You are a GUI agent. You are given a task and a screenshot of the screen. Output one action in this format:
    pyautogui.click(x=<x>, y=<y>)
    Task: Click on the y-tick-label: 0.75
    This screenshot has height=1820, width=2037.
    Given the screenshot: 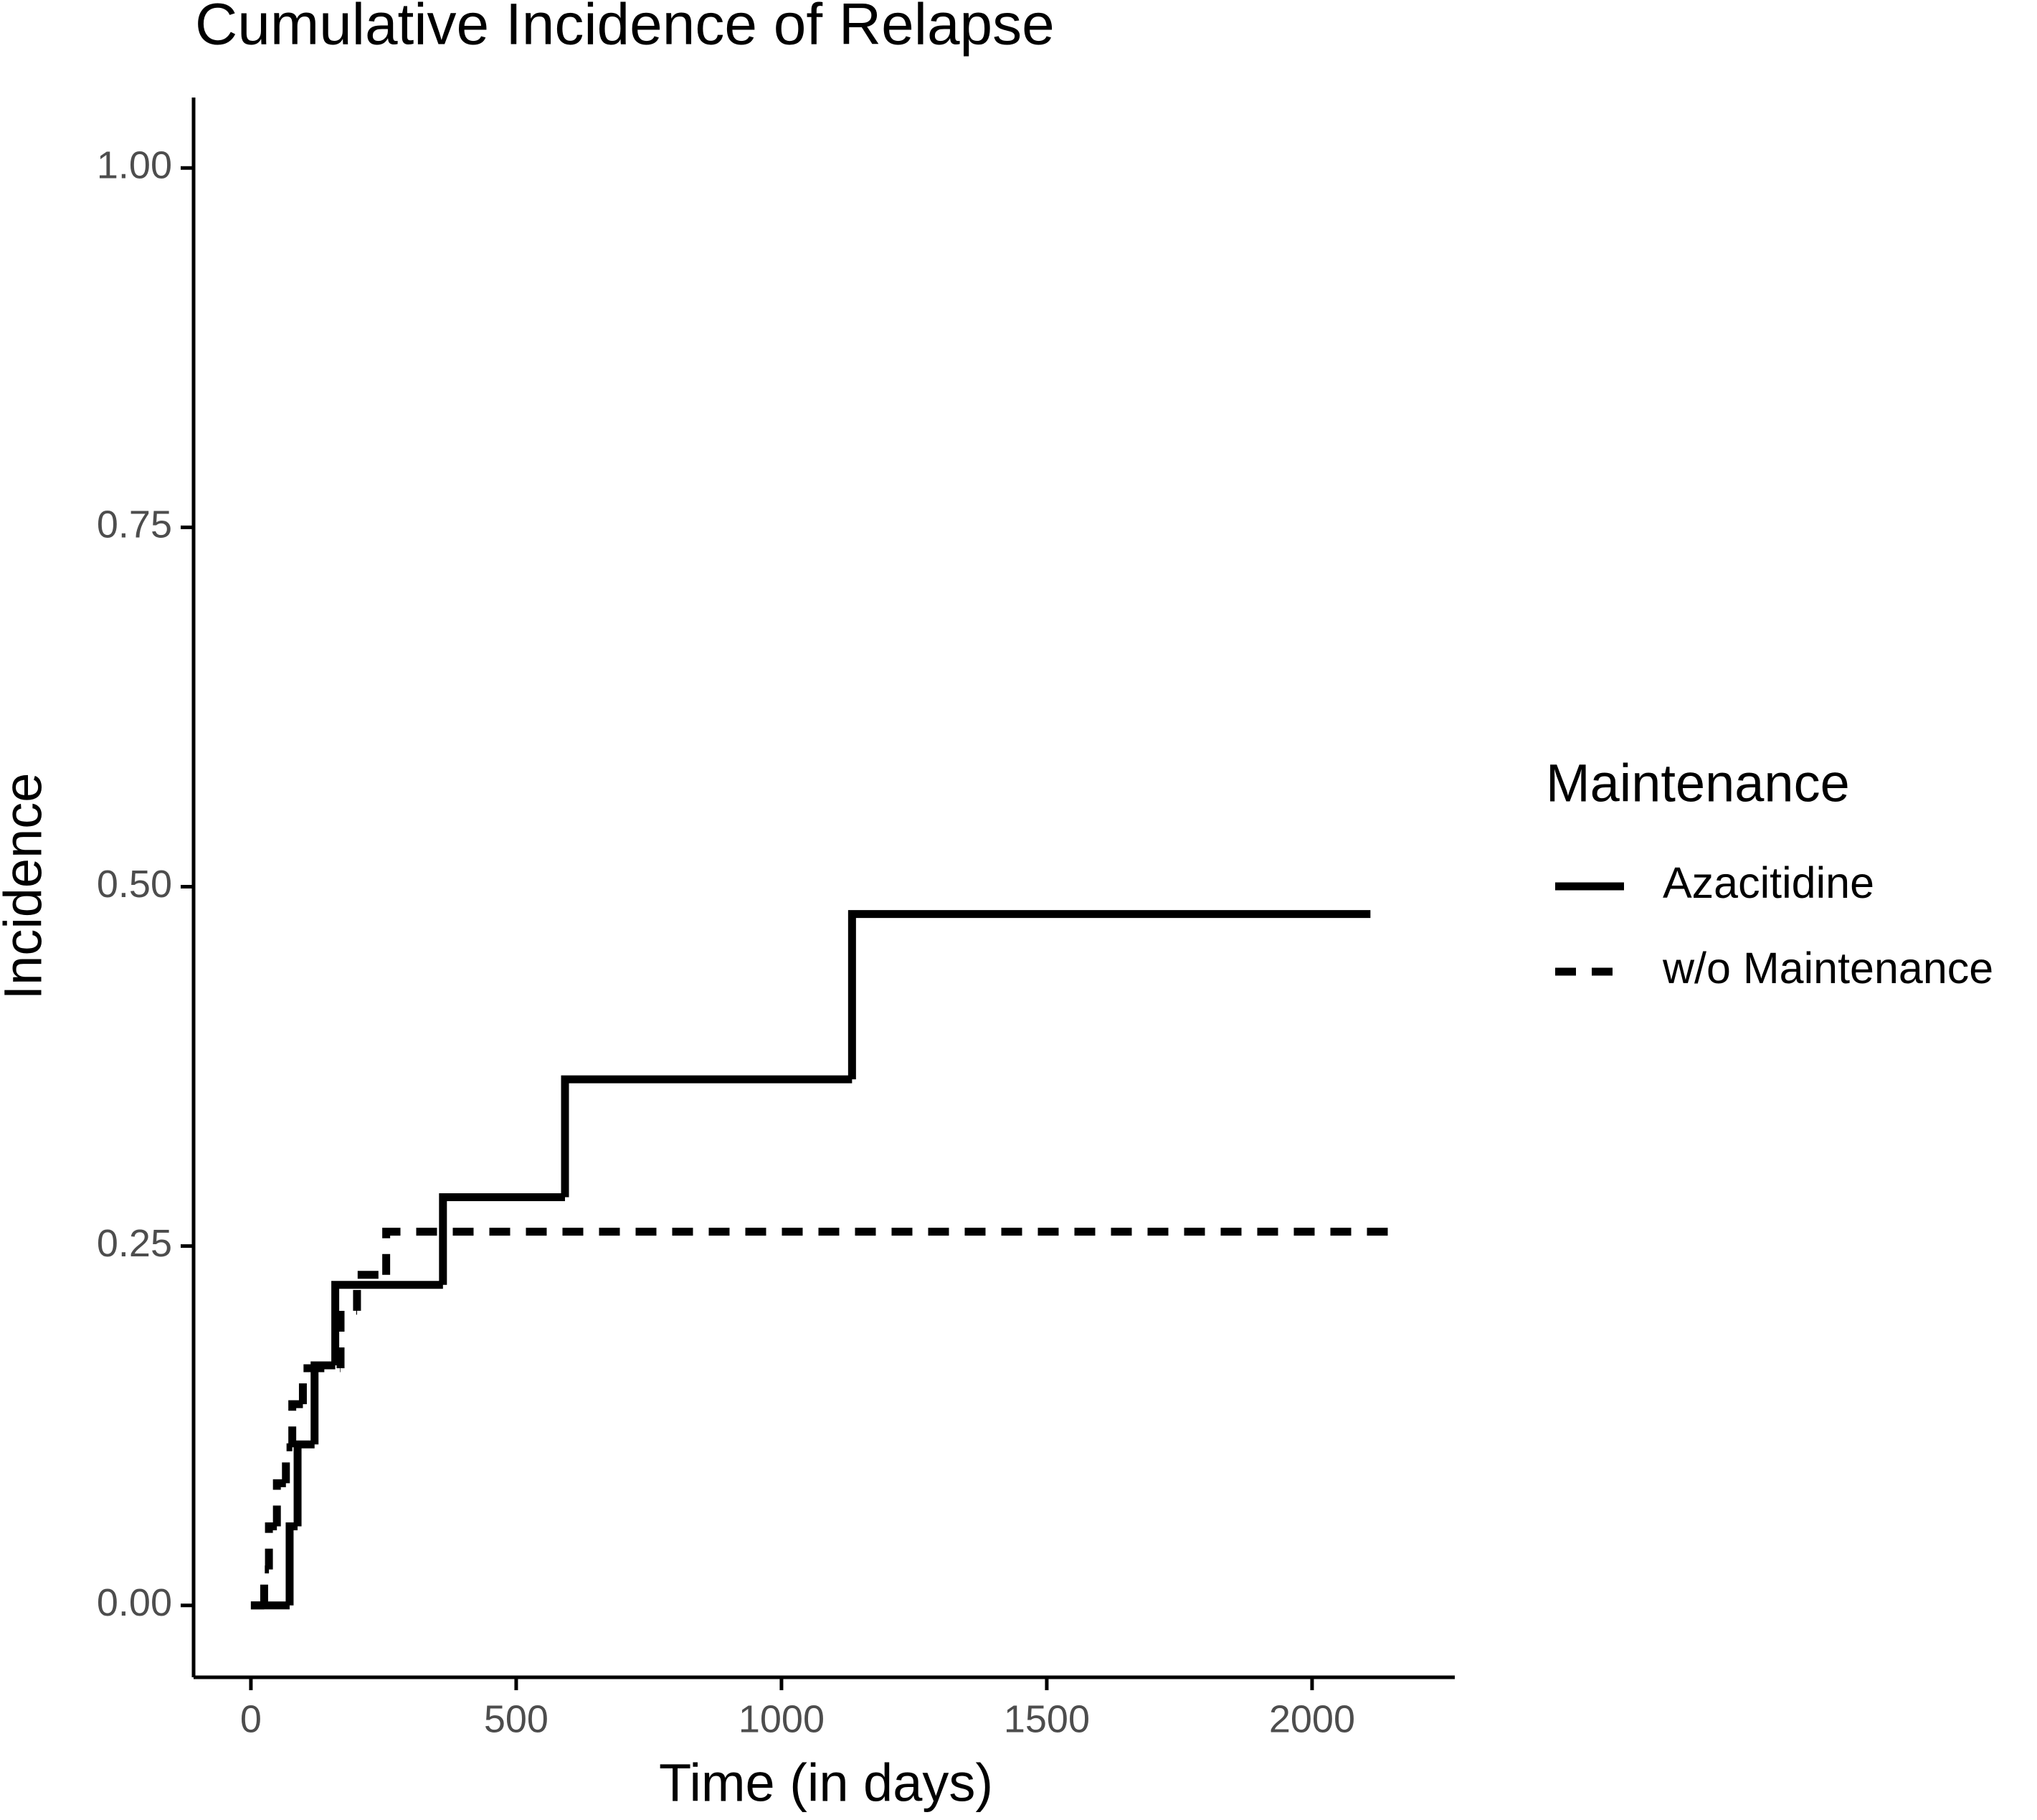 What is the action you would take?
    pyautogui.click(x=134, y=524)
    